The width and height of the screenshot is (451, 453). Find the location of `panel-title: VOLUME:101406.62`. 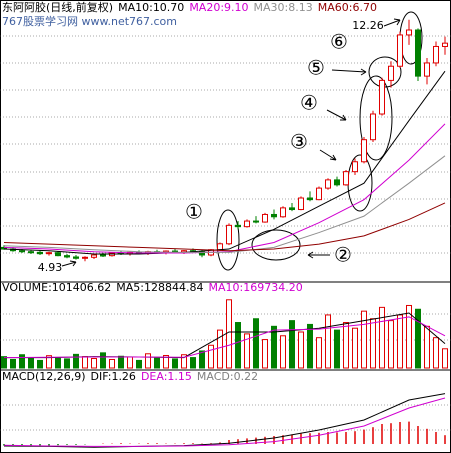

panel-title: VOLUME:101406.62 is located at coordinates (56, 287).